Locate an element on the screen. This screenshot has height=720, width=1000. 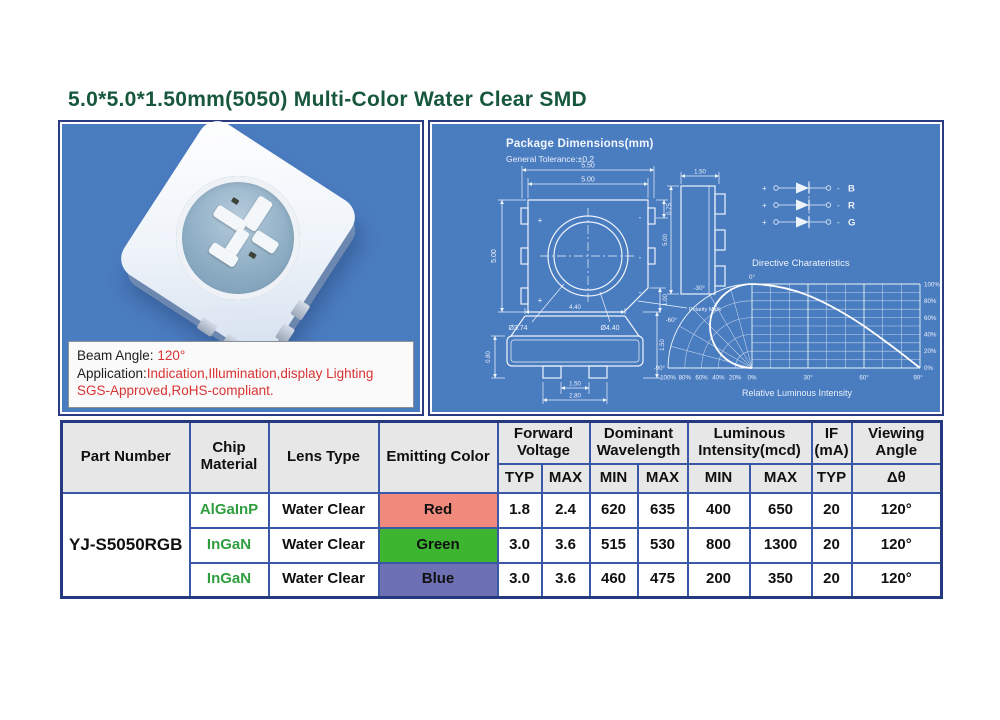
pct-label: 40% is located at coordinates (718, 378).